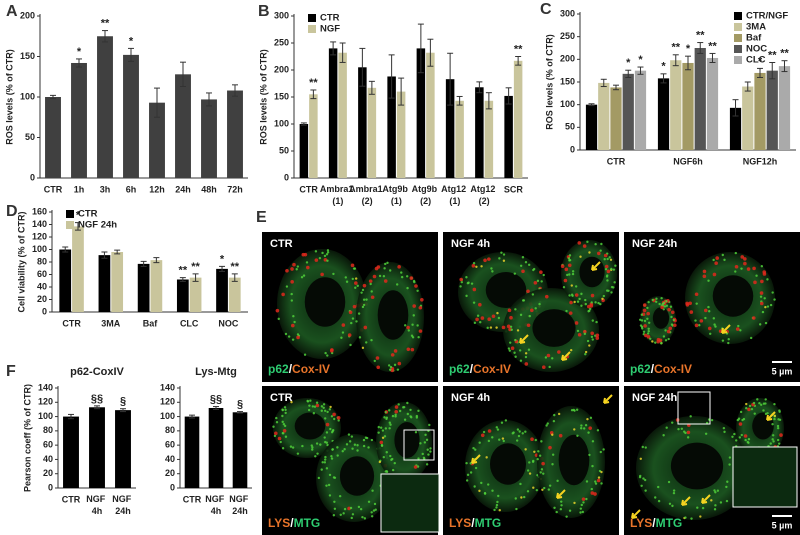 Image resolution: width=800 pixels, height=535 pixels. What do you see at coordinates (281, 69) in the screenshot?
I see `y-tick-label: 200` at bounding box center [281, 69].